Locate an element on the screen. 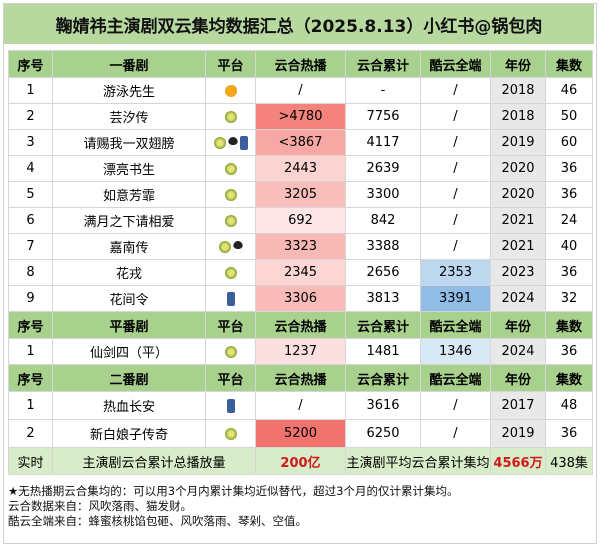  hot-cell: 3205 is located at coordinates (300, 194).